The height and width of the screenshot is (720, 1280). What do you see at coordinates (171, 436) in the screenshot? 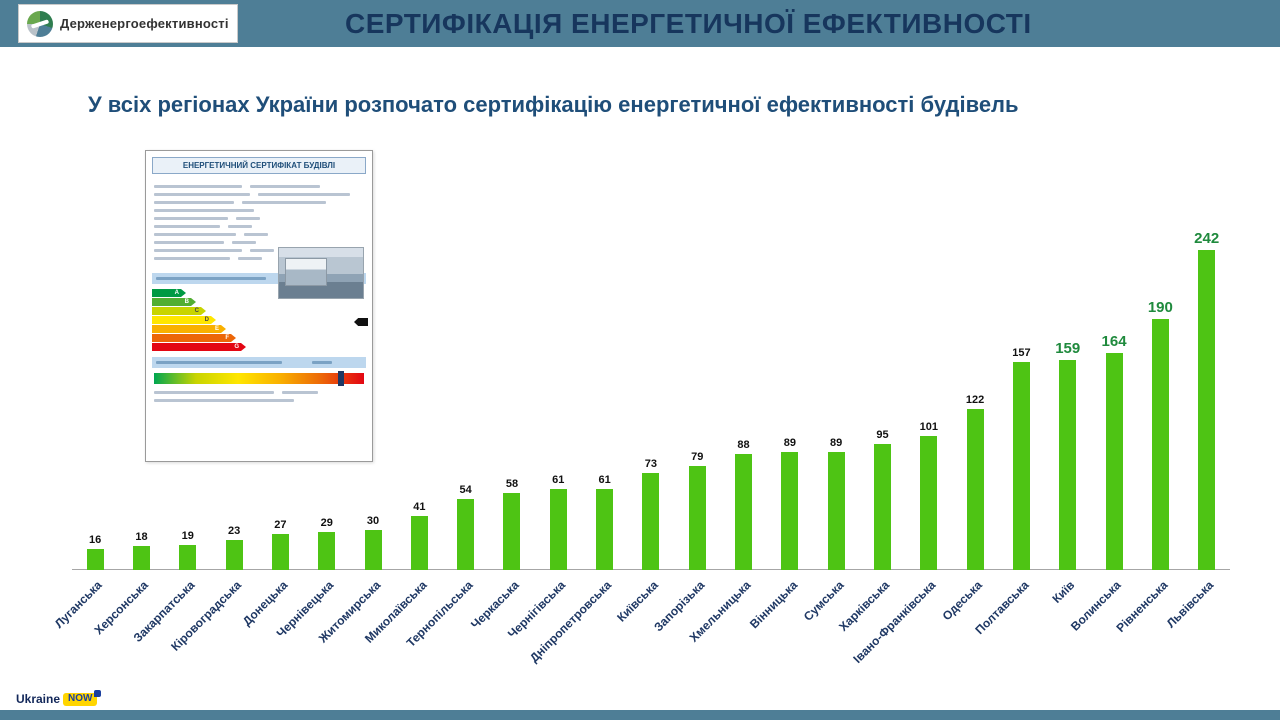
I see `bar-column: 19 Закарпатська` at bounding box center [171, 436].